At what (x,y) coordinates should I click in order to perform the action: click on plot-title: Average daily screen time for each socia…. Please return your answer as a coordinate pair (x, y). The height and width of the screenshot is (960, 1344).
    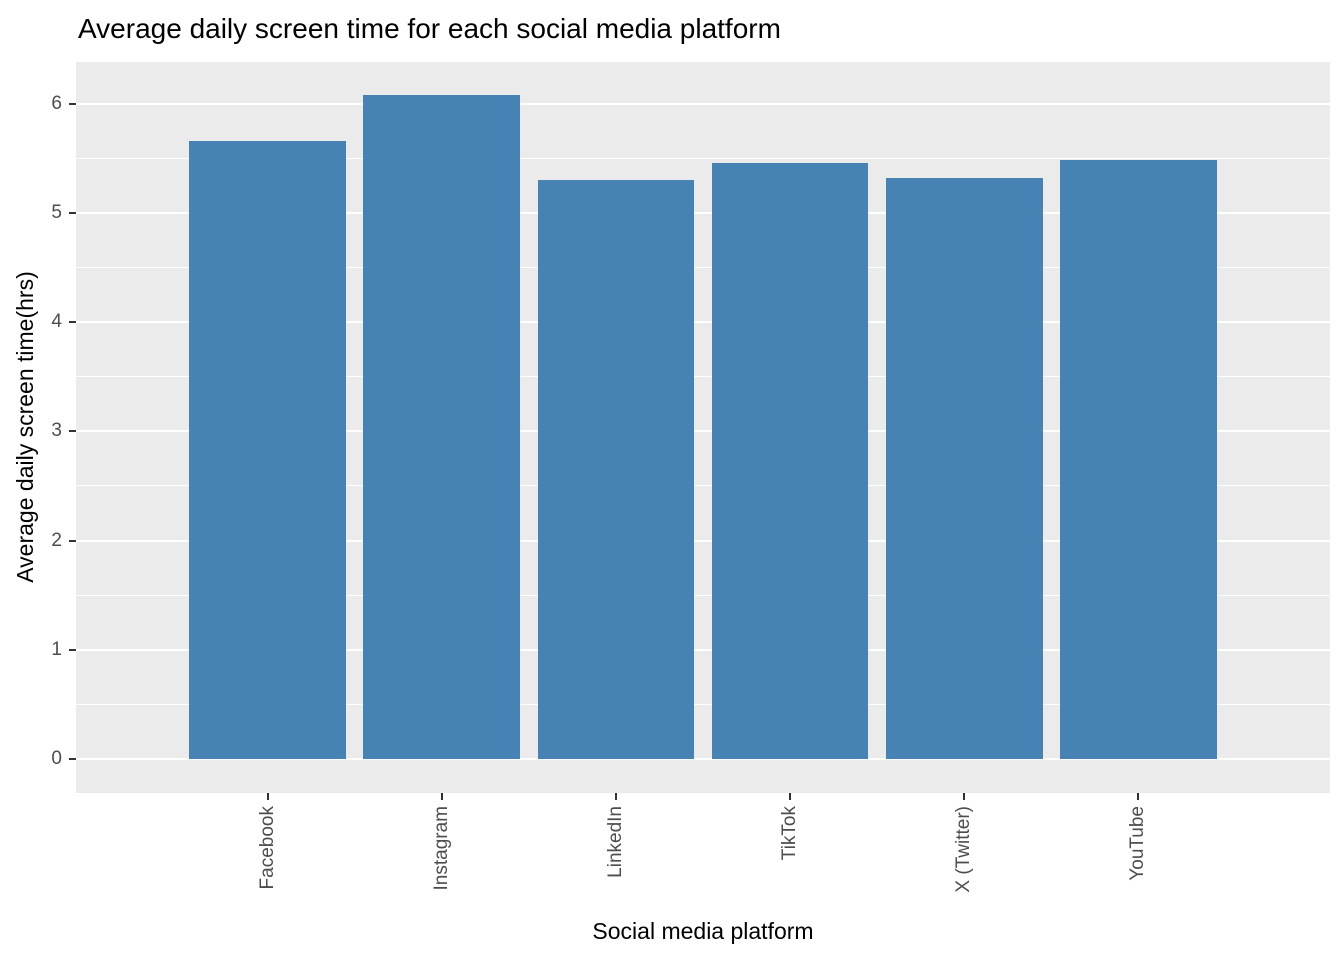
    Looking at the image, I should click on (429, 28).